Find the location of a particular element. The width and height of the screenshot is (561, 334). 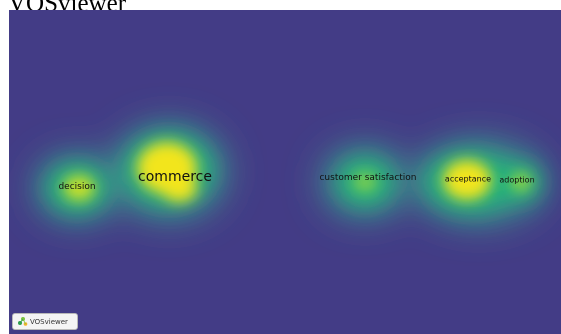

density-glow-core is located at coordinates (297, 172).